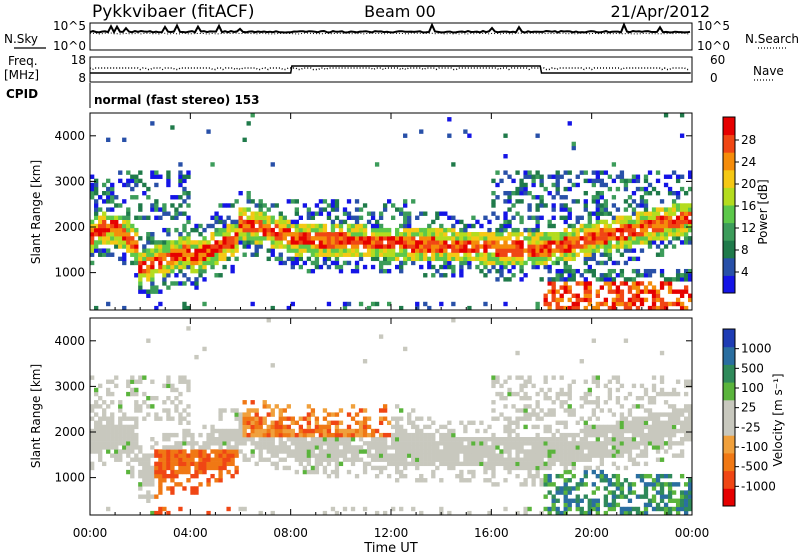  I want to click on nave-tick-top: 60, so click(717, 60).